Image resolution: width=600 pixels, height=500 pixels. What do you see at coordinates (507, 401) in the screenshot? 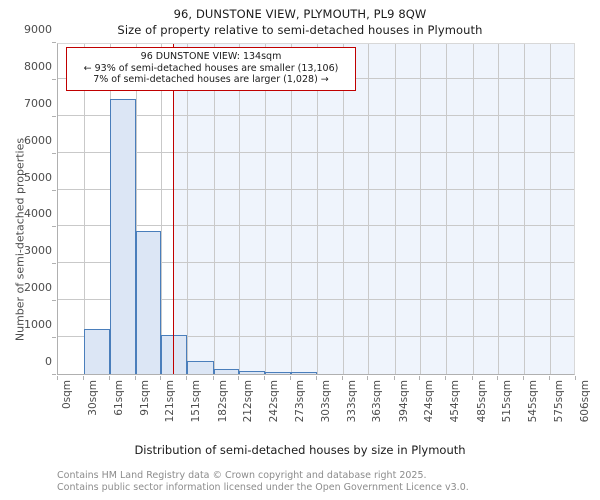
I see `x-axis-tick-label: 515sqm` at bounding box center [507, 401].